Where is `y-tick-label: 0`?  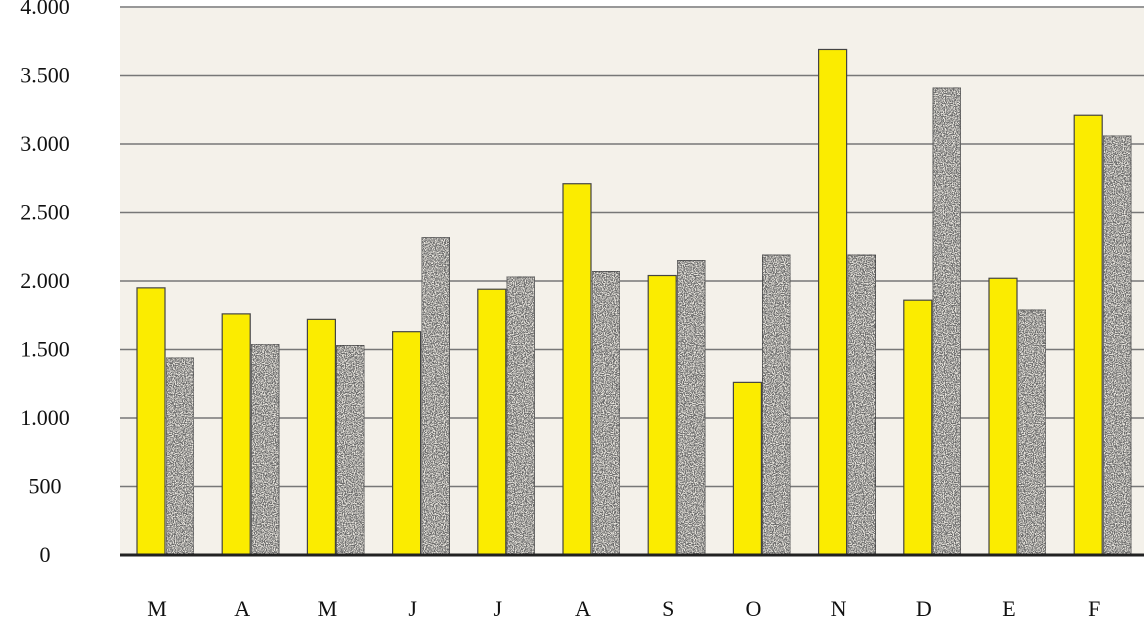
y-tick-label: 0 is located at coordinates (45, 554).